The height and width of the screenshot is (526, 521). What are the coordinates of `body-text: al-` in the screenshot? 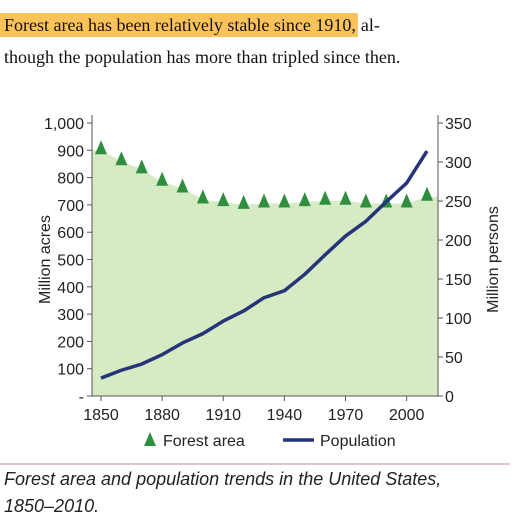 It's located at (370, 25).